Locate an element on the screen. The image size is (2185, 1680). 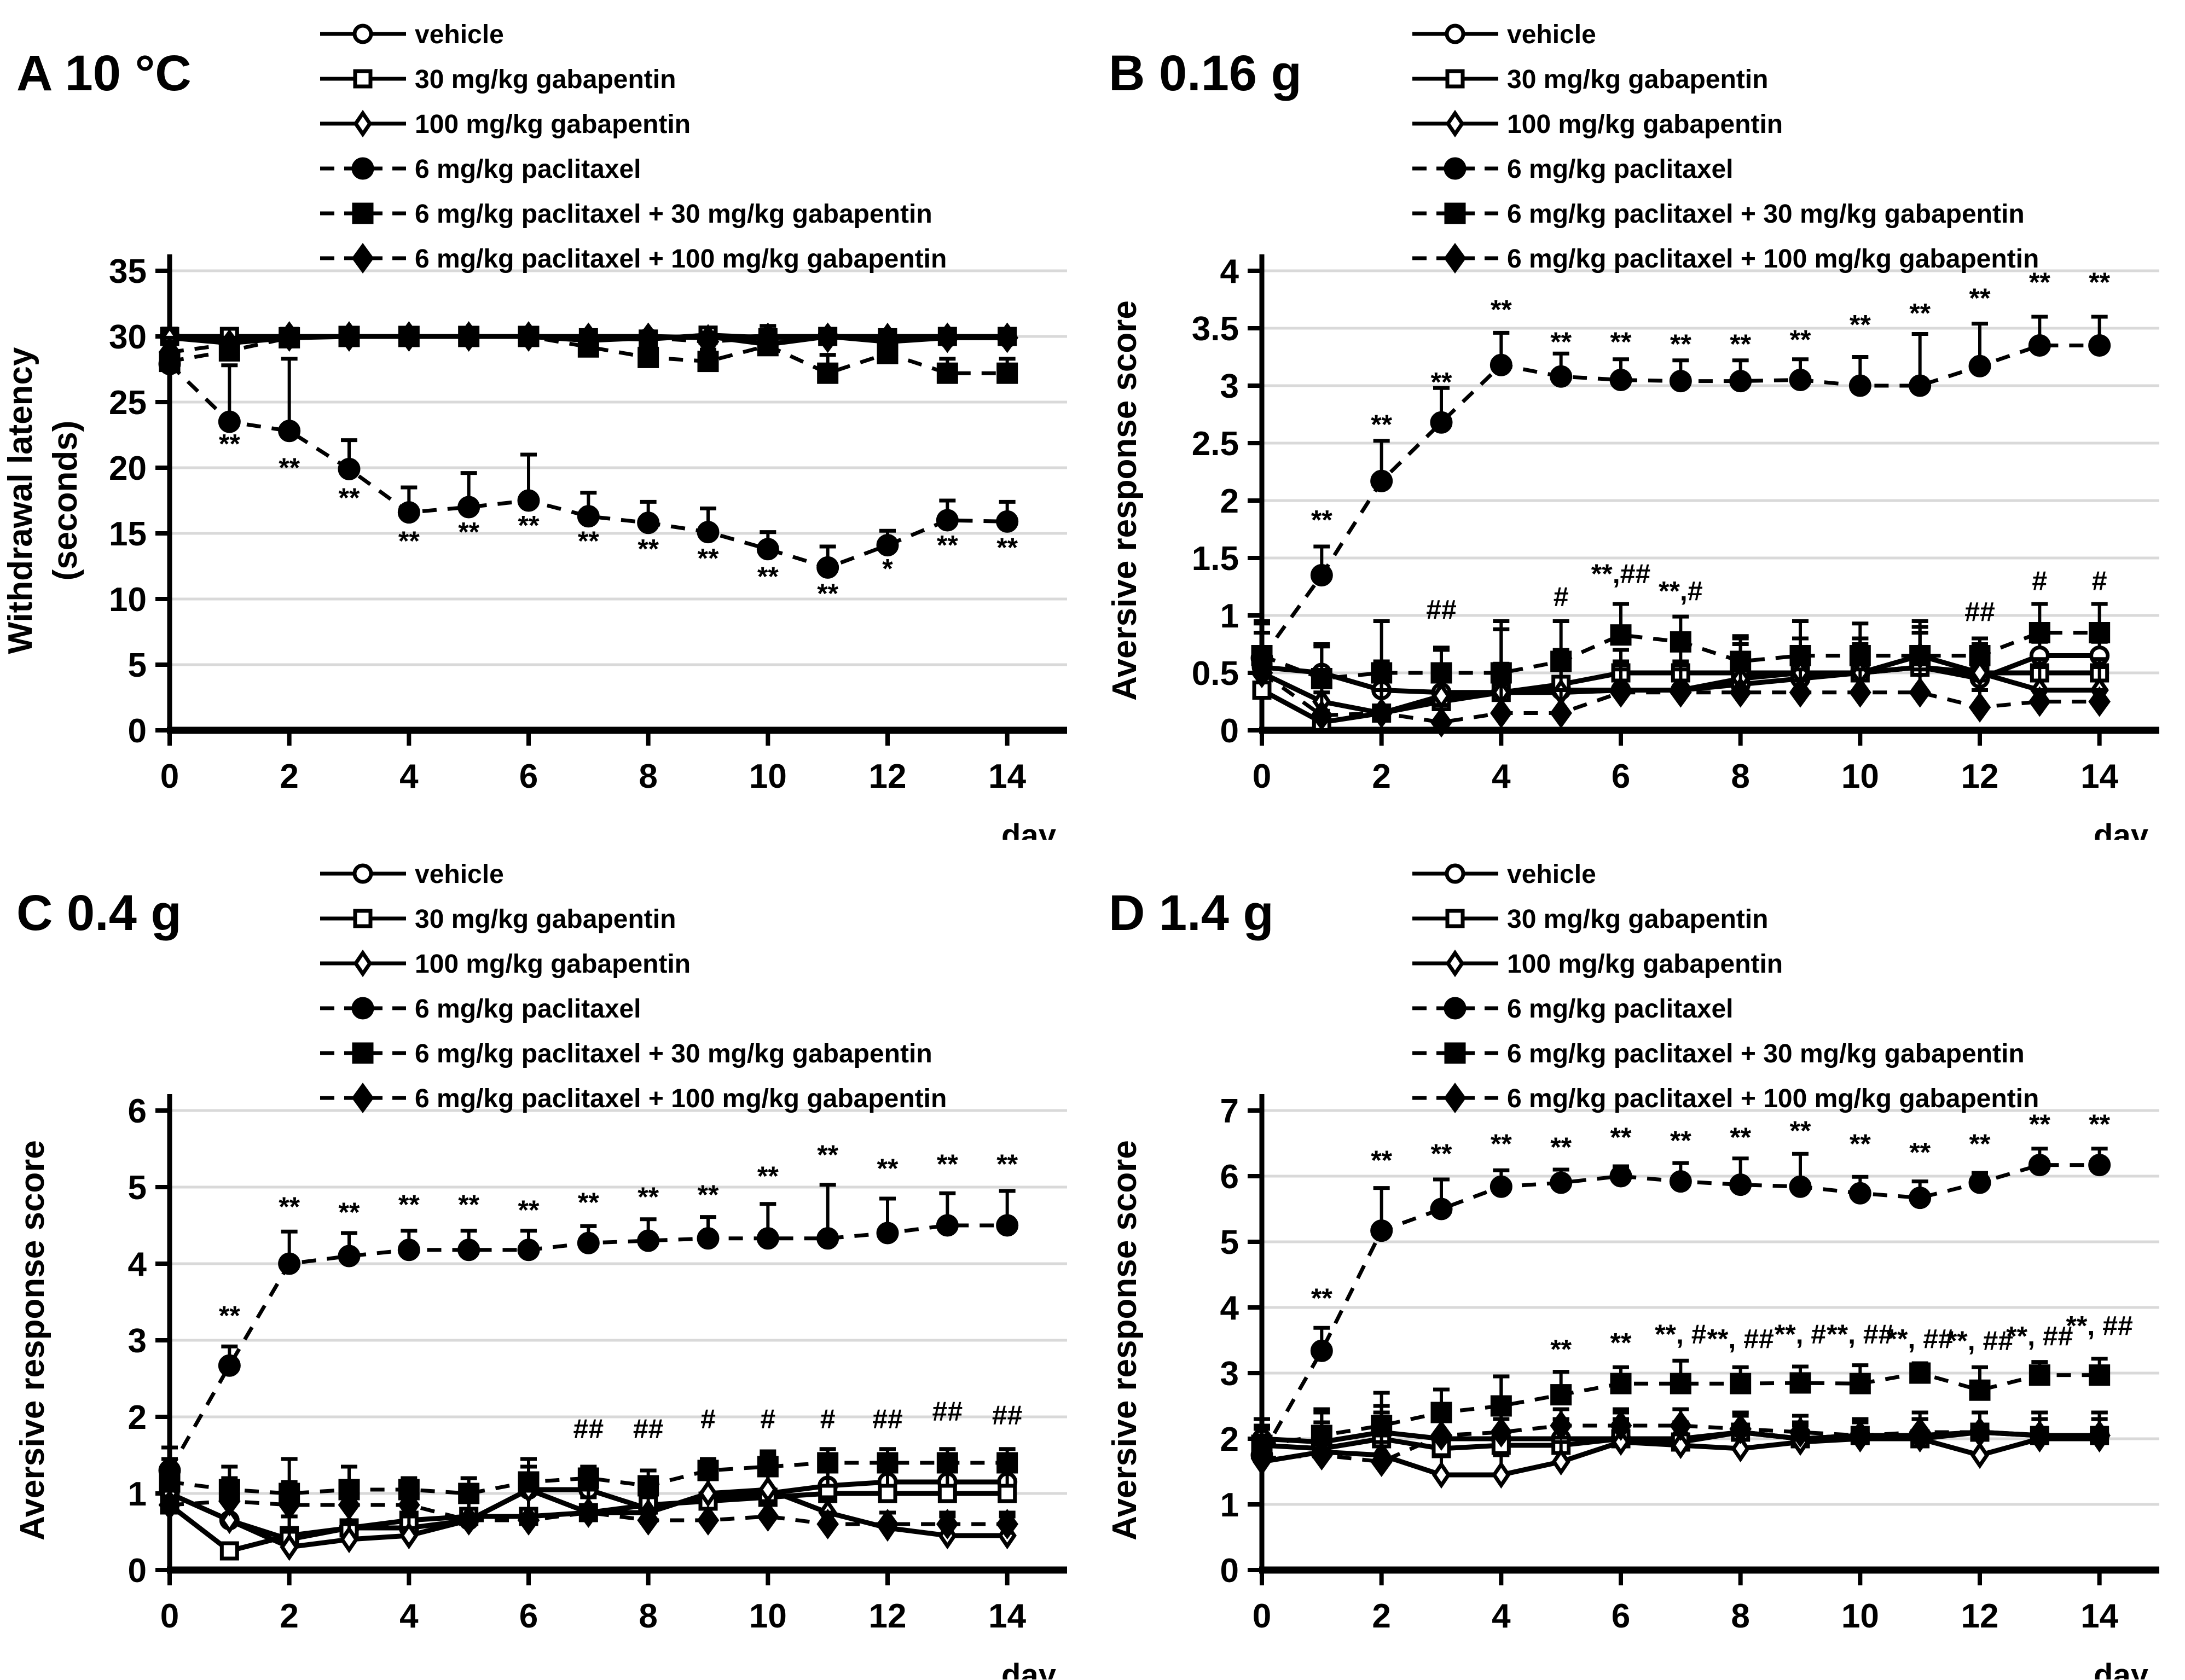
legend-item: 100 mg/kg gabapentin is located at coordinates (1597, 124).